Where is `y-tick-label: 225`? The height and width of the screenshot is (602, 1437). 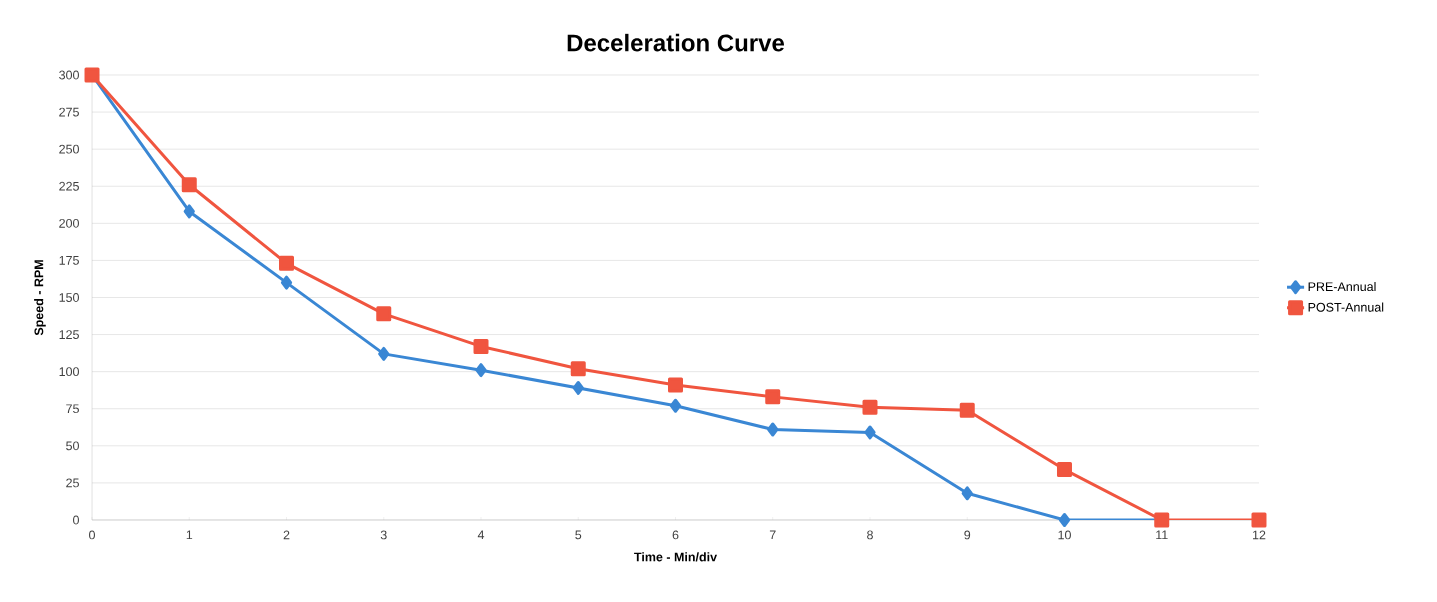
y-tick-label: 225 is located at coordinates (69, 186).